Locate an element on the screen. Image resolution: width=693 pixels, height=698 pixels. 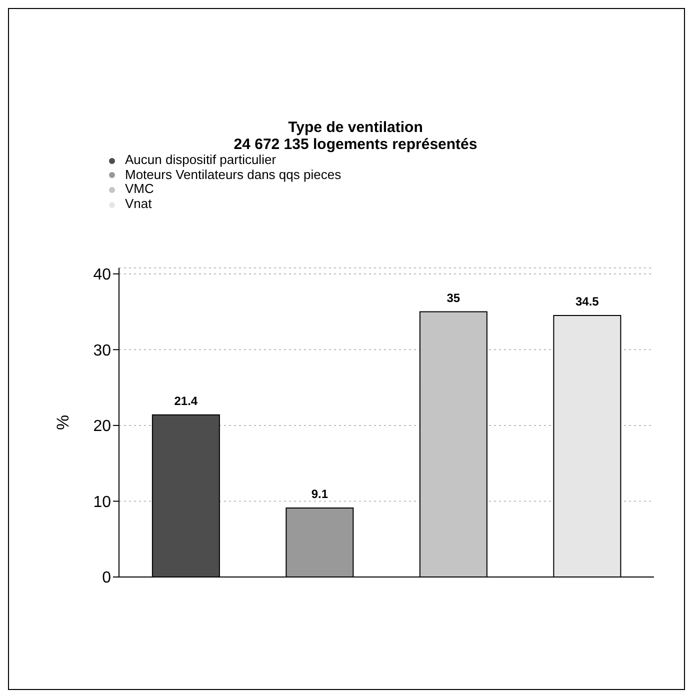
data-label: 34.5 is located at coordinates (588, 301).